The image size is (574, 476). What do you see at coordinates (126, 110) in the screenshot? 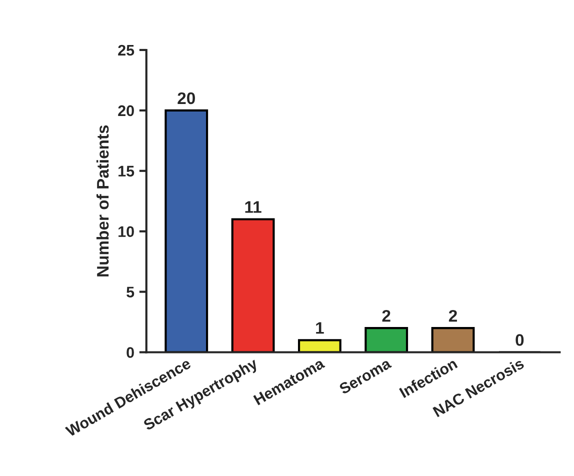
I see `y-tick-label: 20` at bounding box center [126, 110].